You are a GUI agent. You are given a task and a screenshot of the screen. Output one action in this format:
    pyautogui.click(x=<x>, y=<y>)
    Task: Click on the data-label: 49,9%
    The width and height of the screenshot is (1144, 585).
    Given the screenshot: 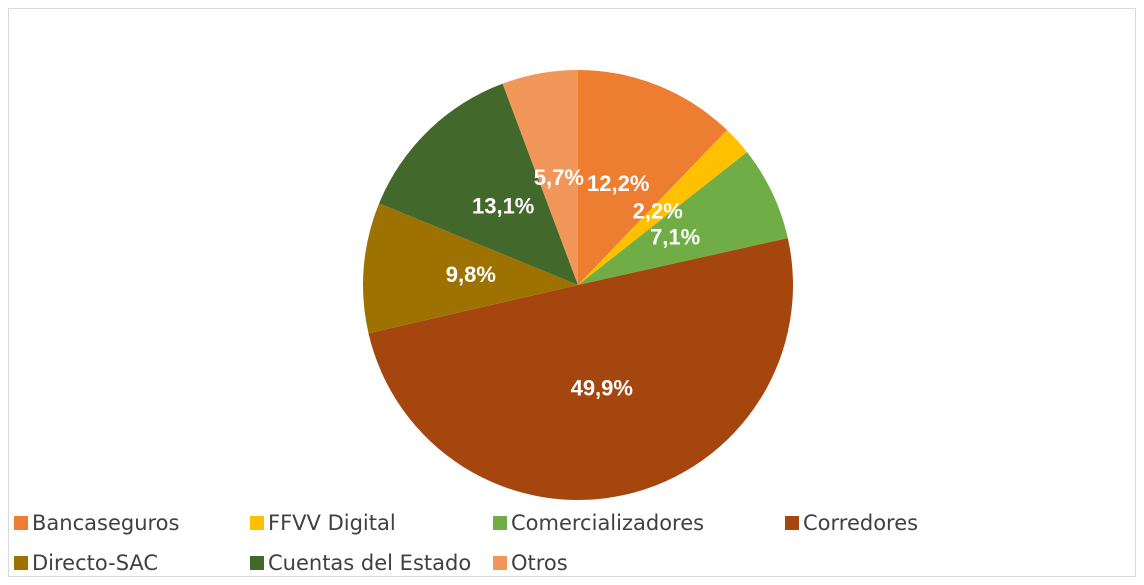 What is the action you would take?
    pyautogui.click(x=602, y=388)
    